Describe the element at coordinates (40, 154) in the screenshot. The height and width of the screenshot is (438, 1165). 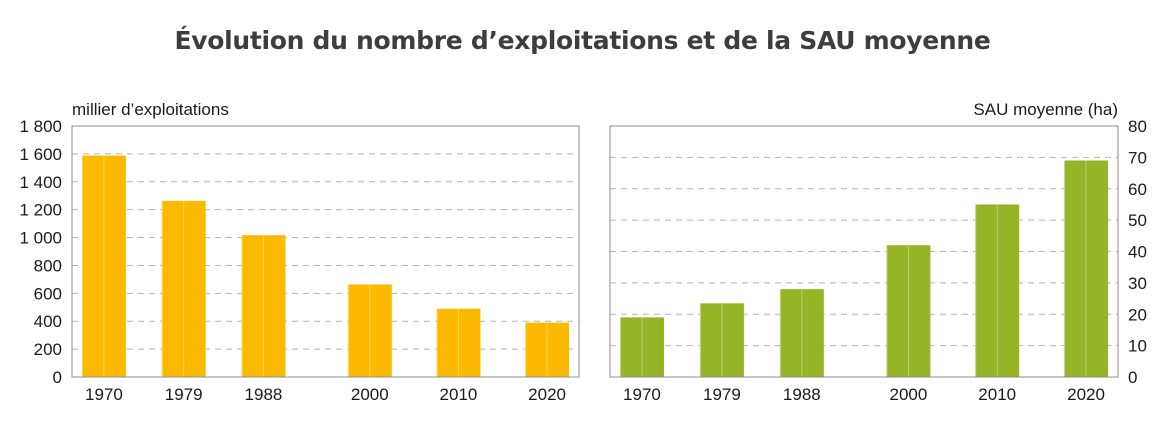
I see `y-tick-label: 1 600` at that location.